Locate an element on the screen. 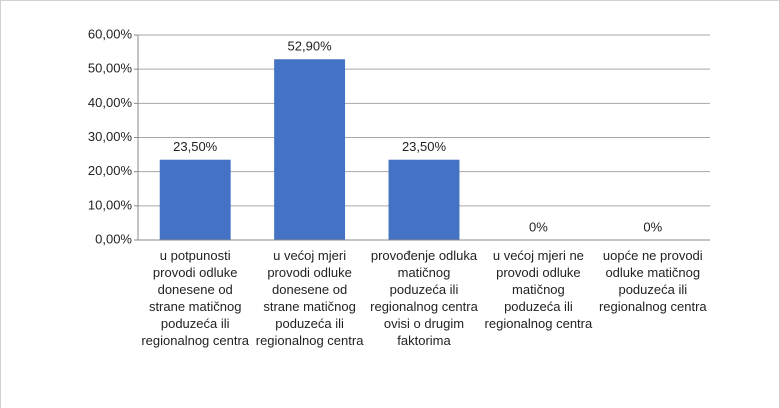 Image resolution: width=780 pixels, height=408 pixels. data-label: 52,90% is located at coordinates (310, 46).